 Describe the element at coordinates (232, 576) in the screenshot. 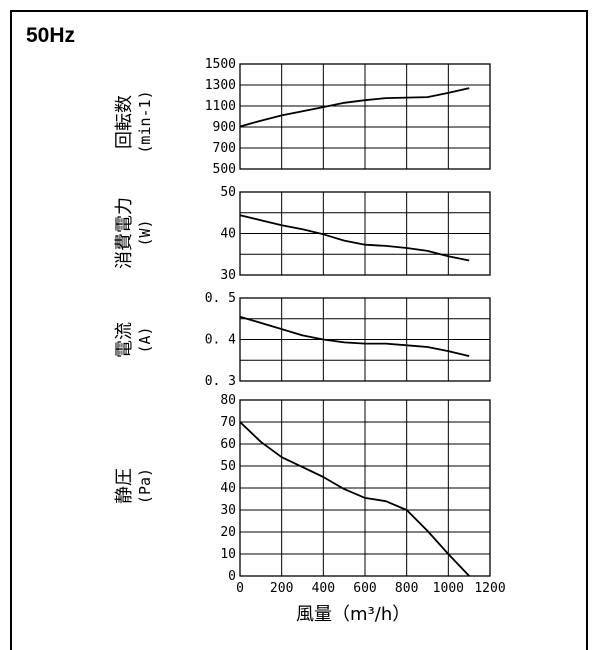

I see `y-tick-label: 0` at that location.